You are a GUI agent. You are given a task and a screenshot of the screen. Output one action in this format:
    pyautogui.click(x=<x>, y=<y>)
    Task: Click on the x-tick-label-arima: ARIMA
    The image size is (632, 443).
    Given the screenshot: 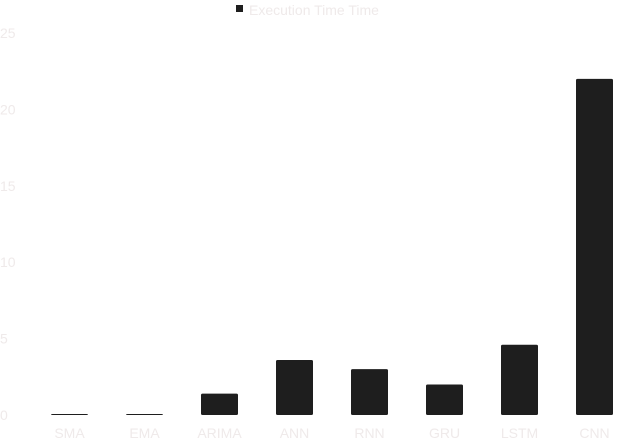 What is the action you would take?
    pyautogui.click(x=219, y=433)
    